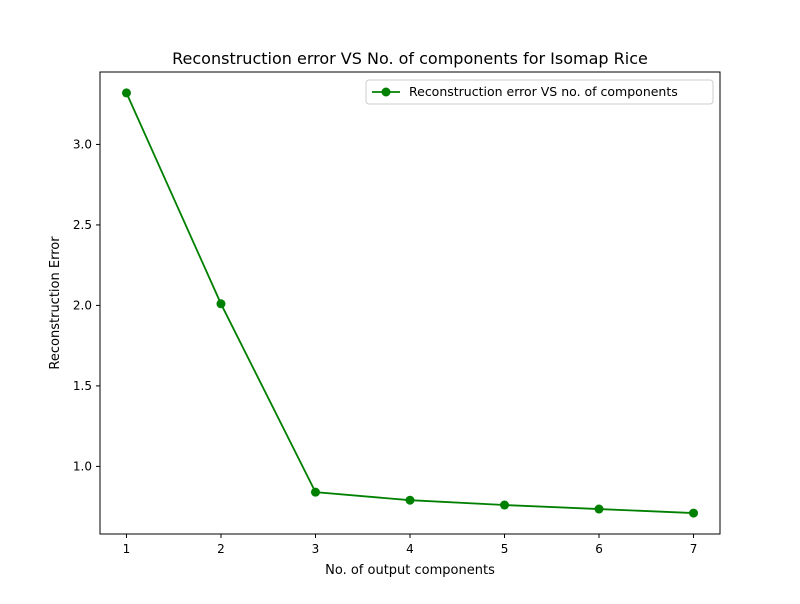 Image resolution: width=800 pixels, height=604 pixels. What do you see at coordinates (505, 549) in the screenshot?
I see `x-tick-label: 5` at bounding box center [505, 549].